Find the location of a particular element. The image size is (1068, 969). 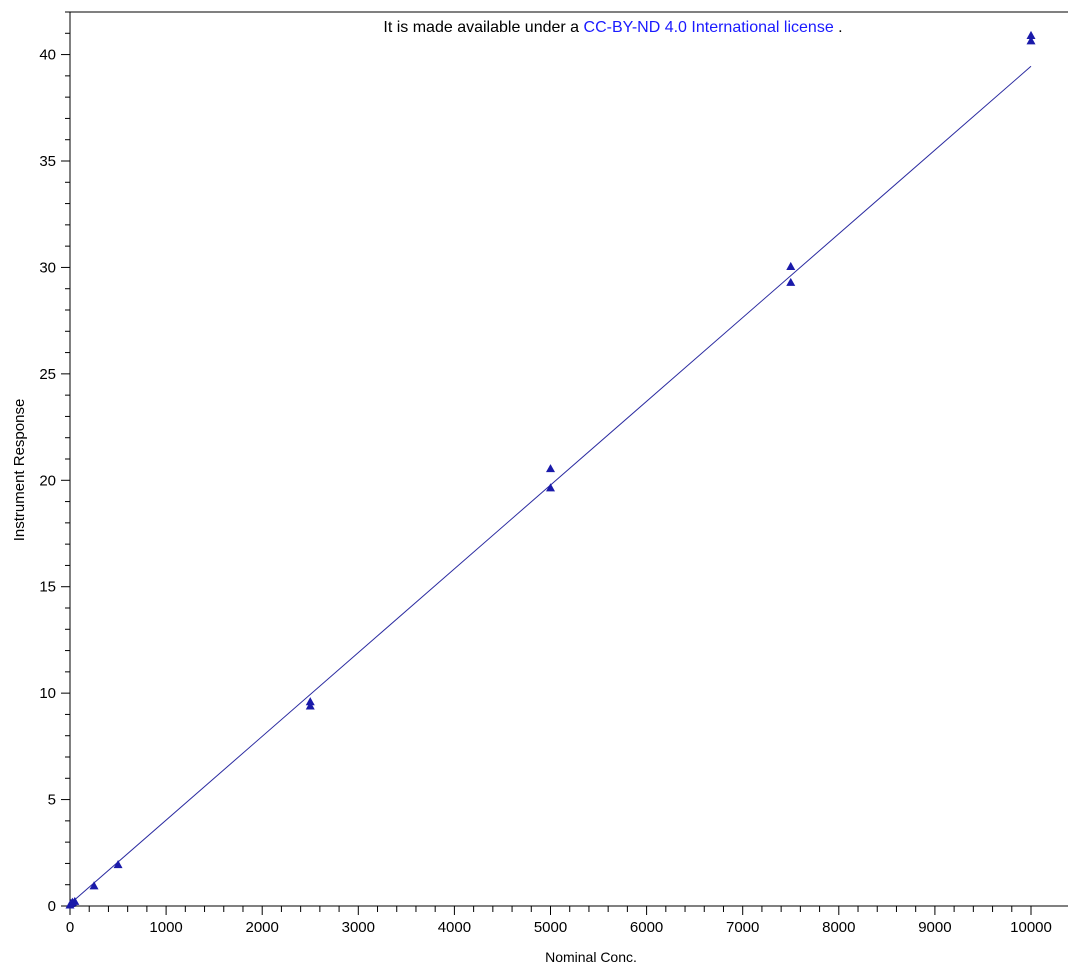

y-tick-label: 35 is located at coordinates (47, 161).